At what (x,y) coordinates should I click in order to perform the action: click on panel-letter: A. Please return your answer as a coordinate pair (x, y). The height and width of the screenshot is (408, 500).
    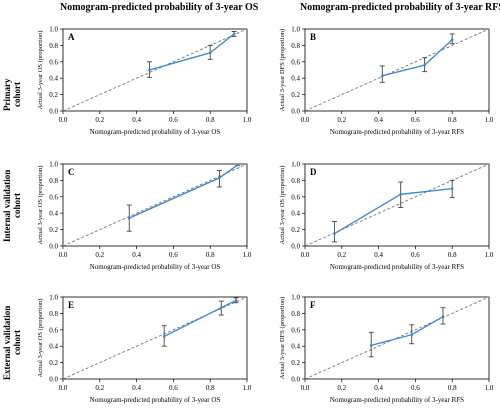
    Looking at the image, I should click on (71, 37).